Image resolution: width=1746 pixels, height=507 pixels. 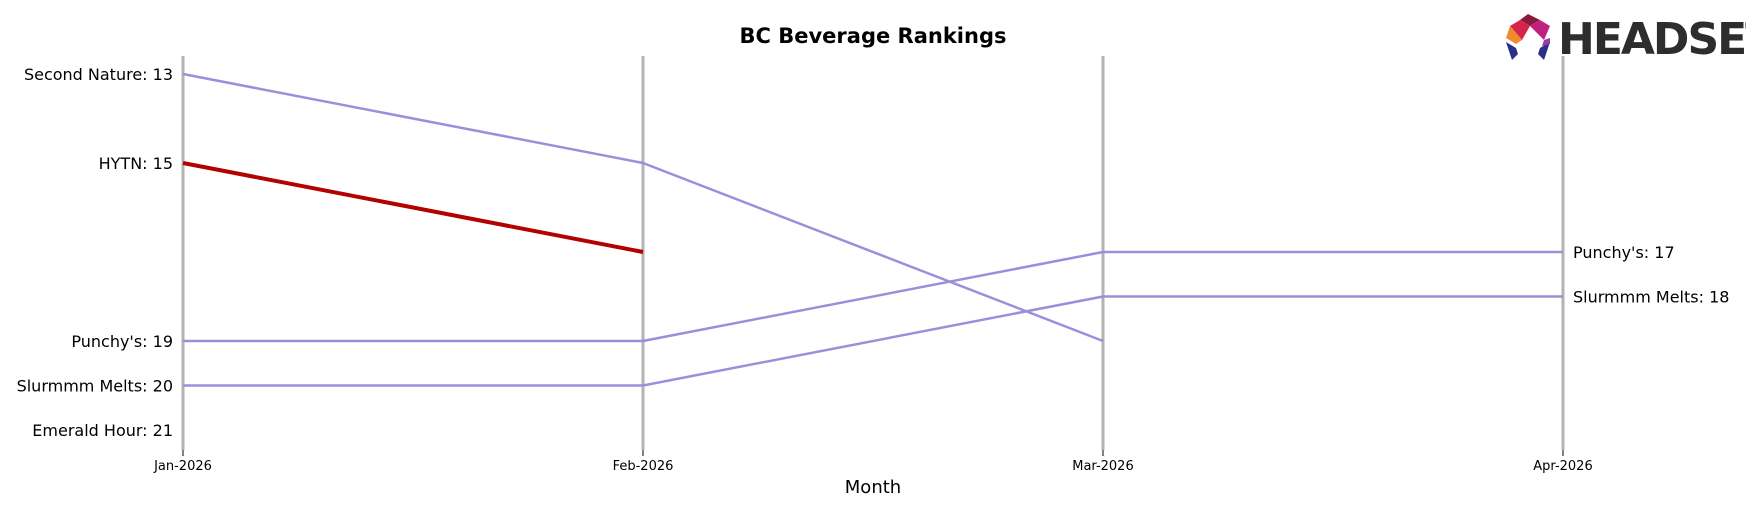 What do you see at coordinates (1651, 297) in the screenshot?
I see `right-rank-label: Slurmmm Melts: 18` at bounding box center [1651, 297].